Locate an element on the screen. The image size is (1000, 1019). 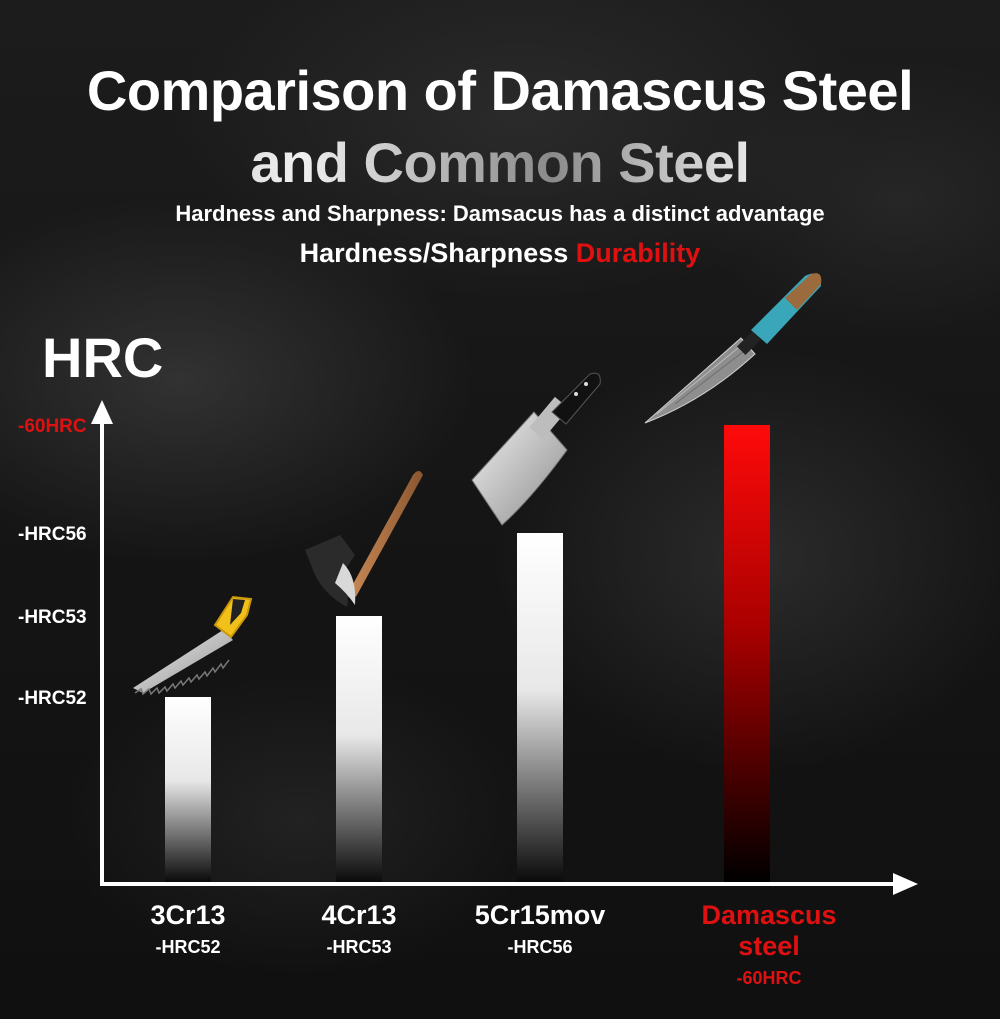
x-tick-label: 3Cr13 is located at coordinates (188, 915).